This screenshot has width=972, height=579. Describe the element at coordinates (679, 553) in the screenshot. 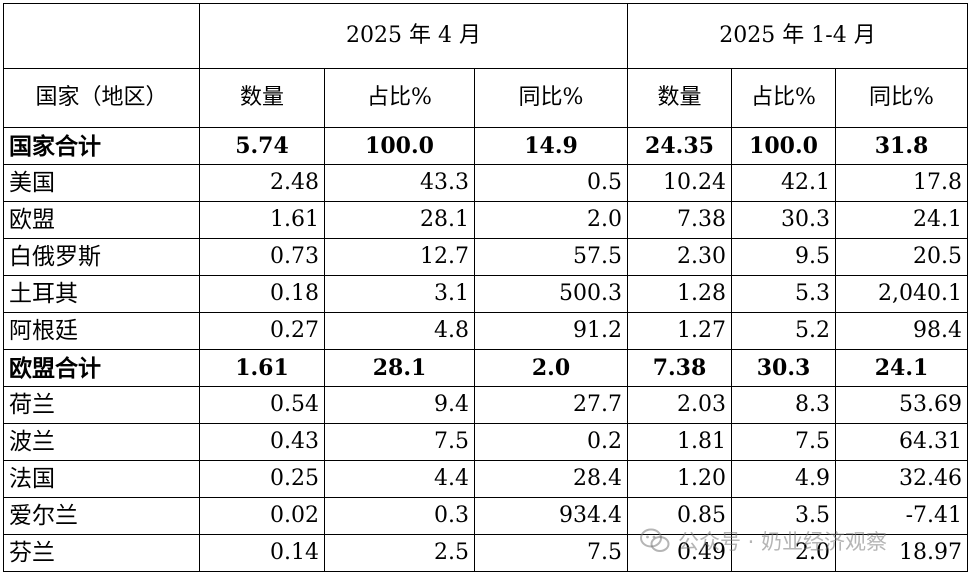

I see `value-cell: 0.49` at that location.